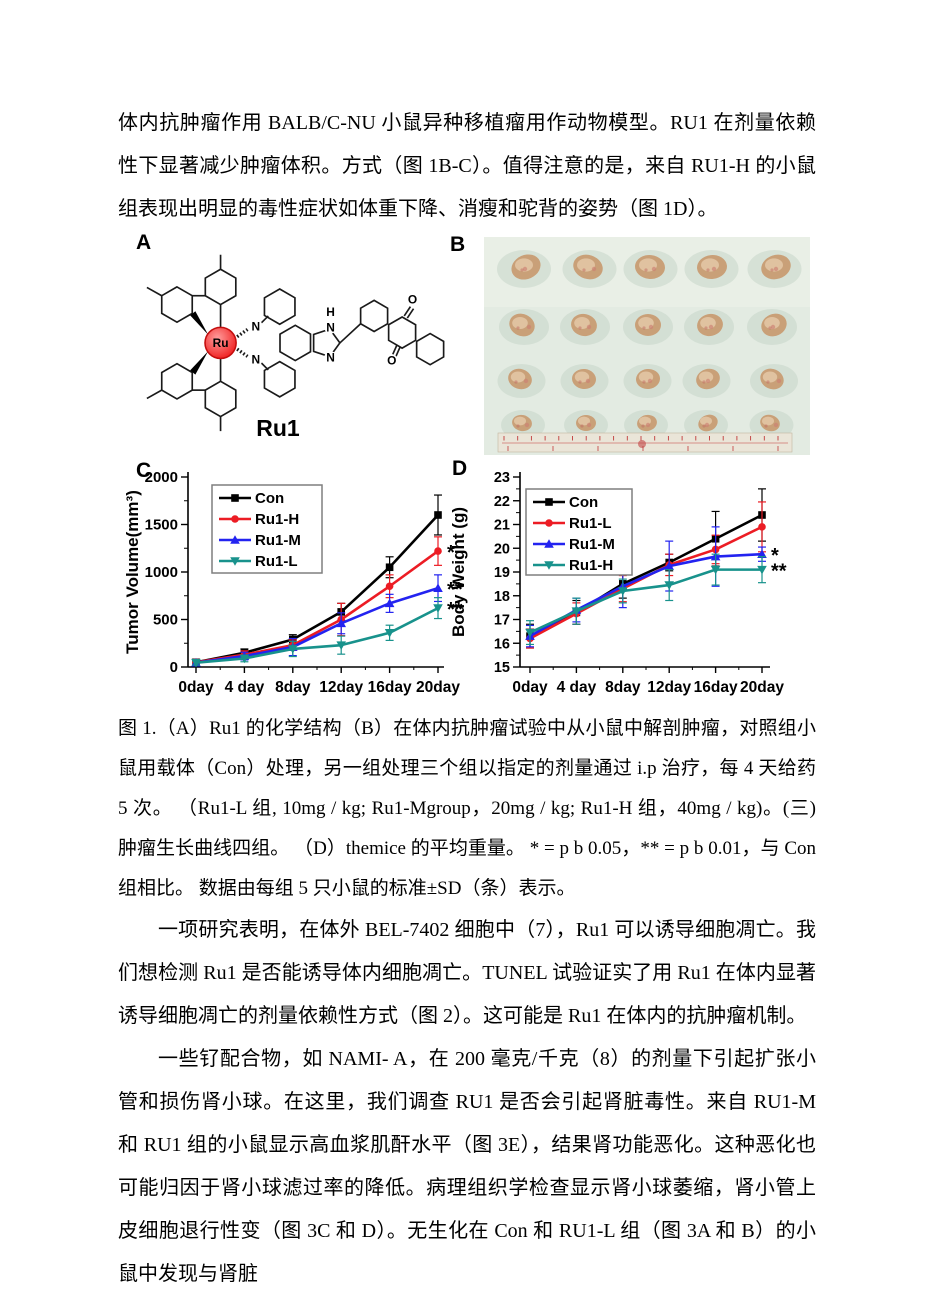 The width and height of the screenshot is (926, 1309). Describe the element at coordinates (502, 621) in the screenshot. I see `svg-text: 17` at that location.